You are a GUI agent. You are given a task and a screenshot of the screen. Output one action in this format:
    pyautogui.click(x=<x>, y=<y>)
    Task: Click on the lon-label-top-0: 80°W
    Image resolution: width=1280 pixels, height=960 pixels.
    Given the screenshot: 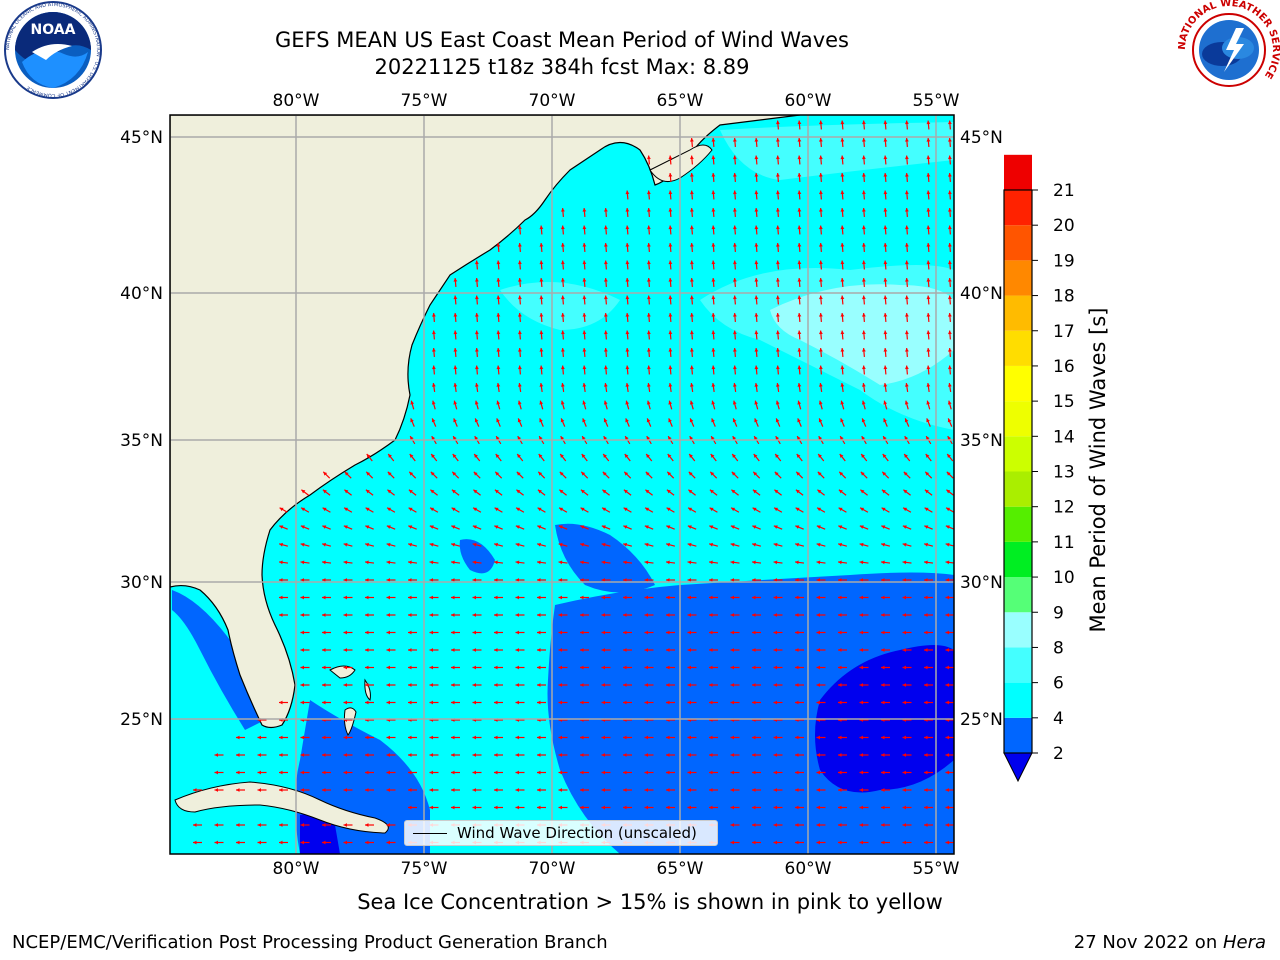 What is the action you would take?
    pyautogui.click(x=296, y=101)
    